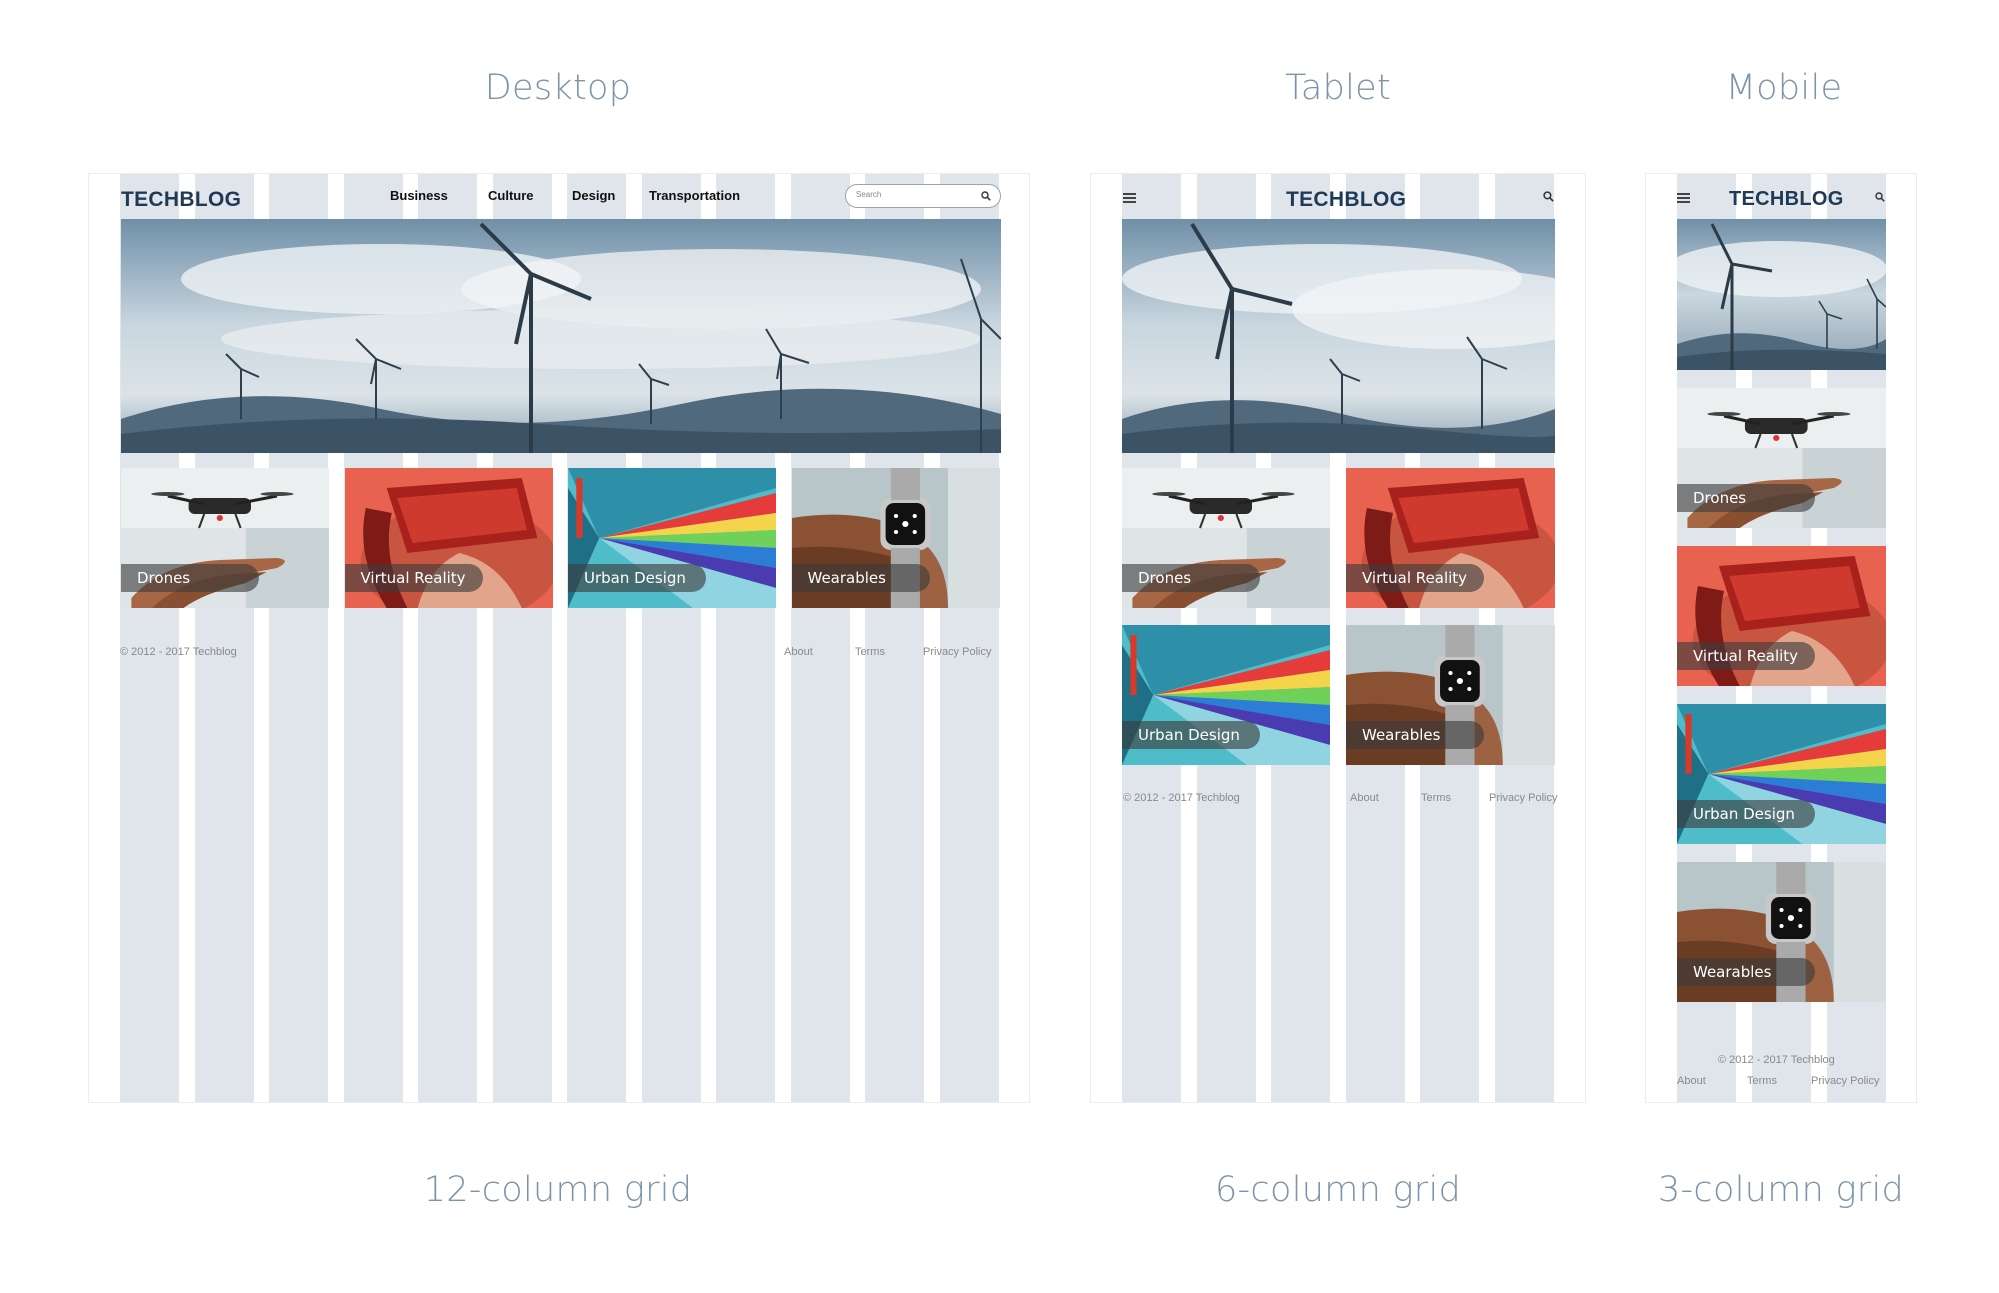 This screenshot has width=1999, height=1293. I want to click on urban-image, so click(672, 538).